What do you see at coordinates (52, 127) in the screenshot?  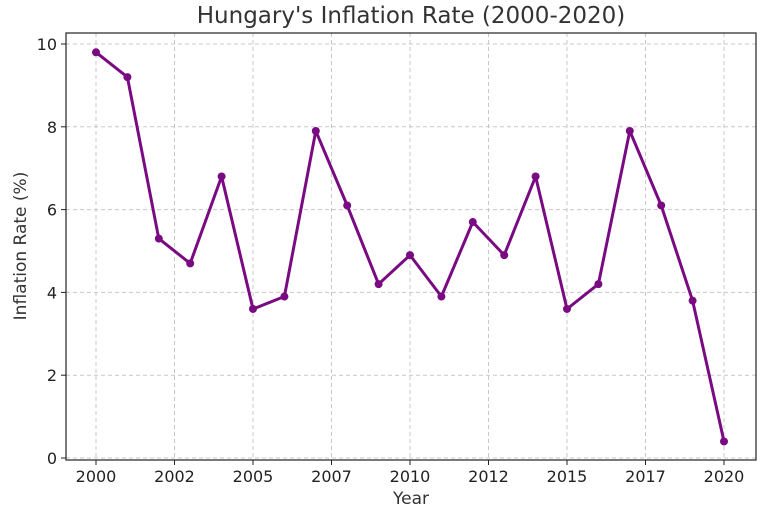 I see `y-tick-label: 8` at bounding box center [52, 127].